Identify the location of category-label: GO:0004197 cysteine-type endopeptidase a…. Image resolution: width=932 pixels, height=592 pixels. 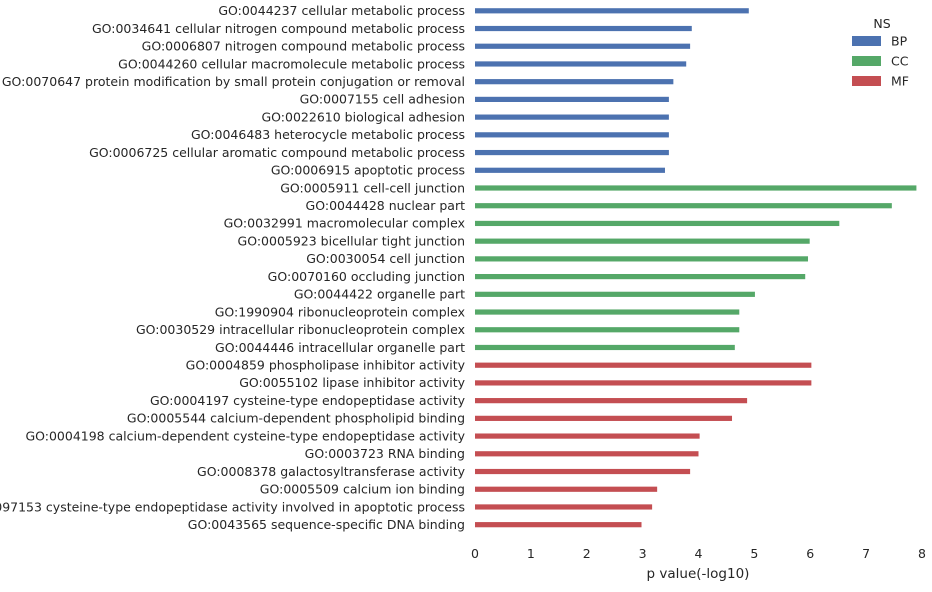
(308, 400).